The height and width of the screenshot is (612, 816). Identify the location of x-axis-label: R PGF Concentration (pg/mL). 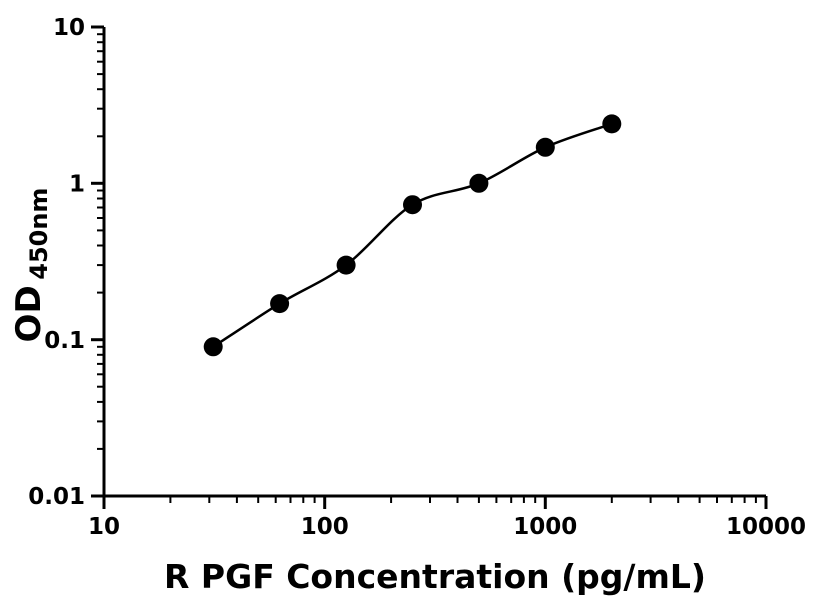
(435, 576).